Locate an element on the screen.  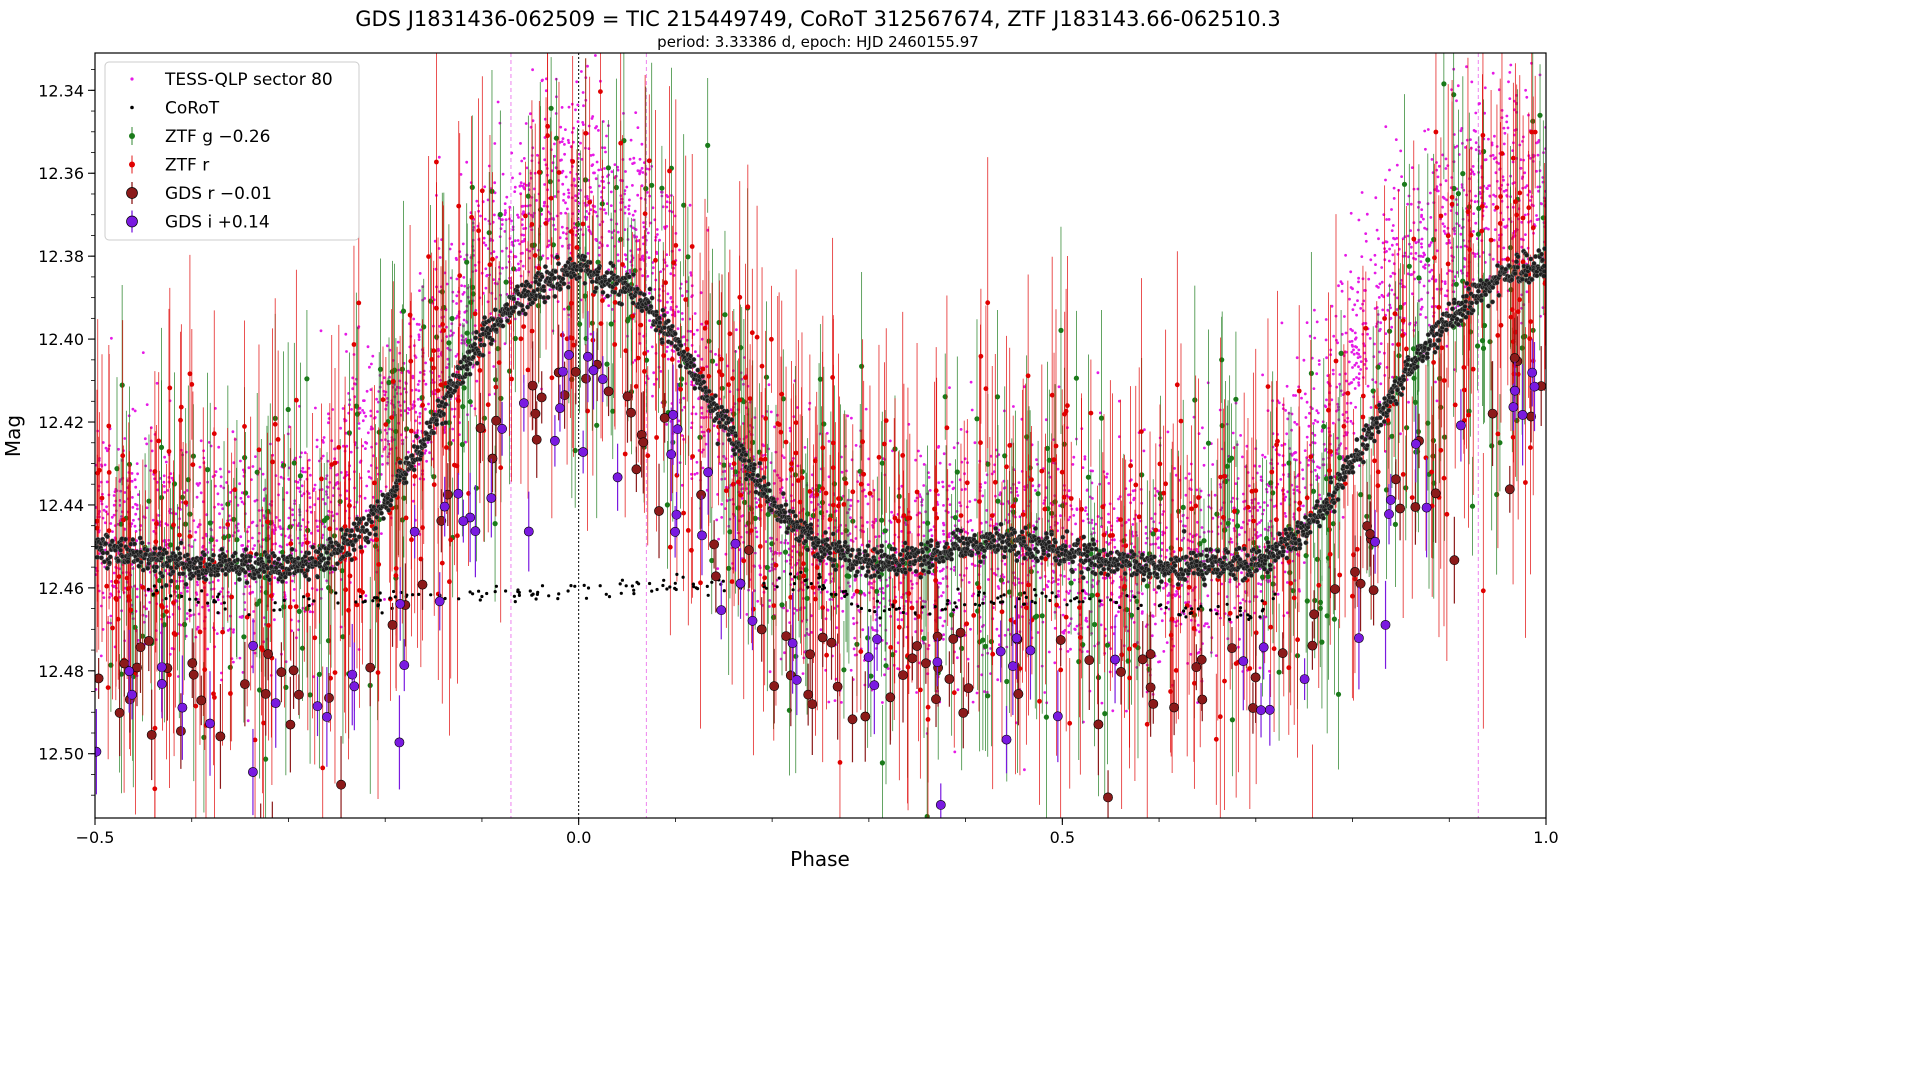
chart-subtitle: period: 3.33386 d, epoch: HJD 2460155.97 is located at coordinates (818, 42).